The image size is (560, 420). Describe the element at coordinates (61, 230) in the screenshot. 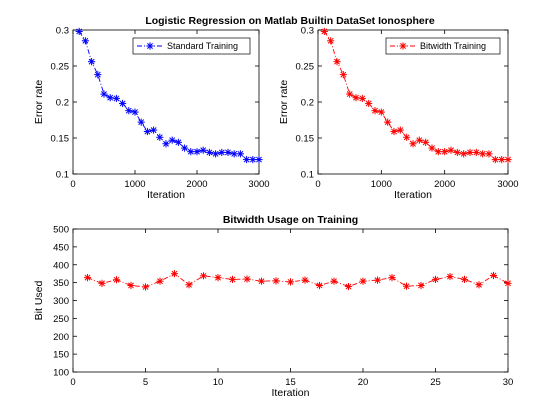

I see `y-tick-label: 500` at that location.